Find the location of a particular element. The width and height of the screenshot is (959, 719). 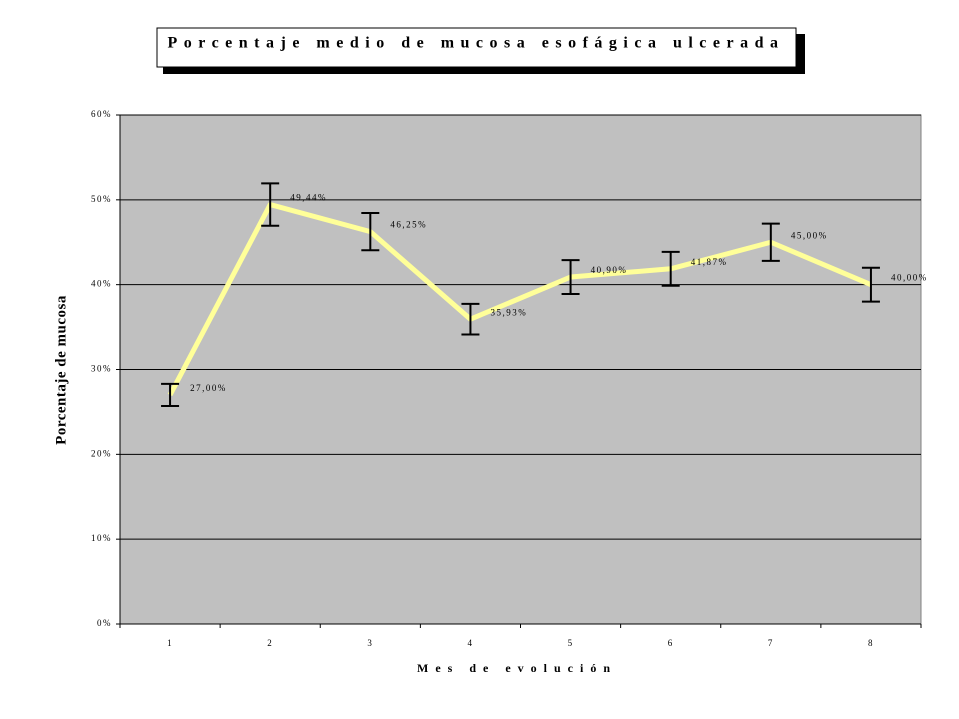

x-tick-label: 5 is located at coordinates (571, 643).